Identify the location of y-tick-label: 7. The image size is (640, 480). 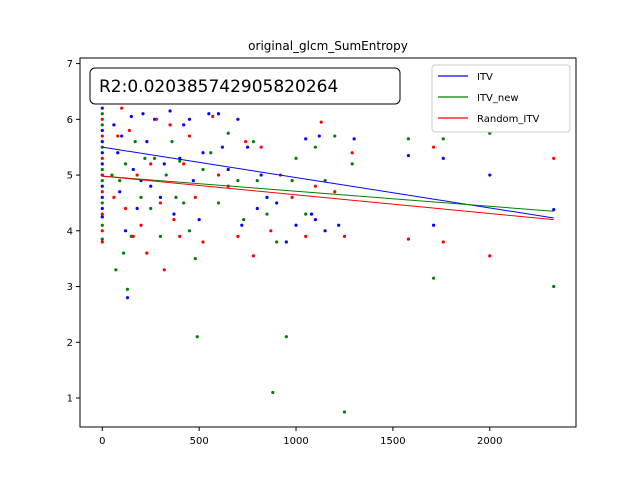
(70, 64).